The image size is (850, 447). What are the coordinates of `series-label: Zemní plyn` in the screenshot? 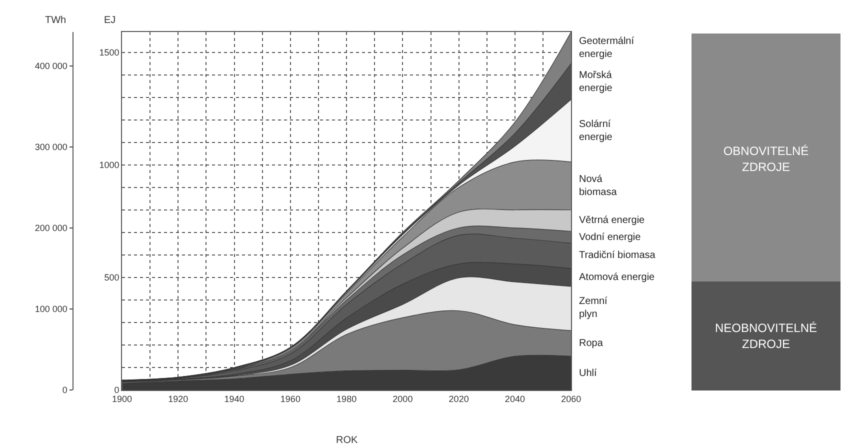 It's located at (593, 308).